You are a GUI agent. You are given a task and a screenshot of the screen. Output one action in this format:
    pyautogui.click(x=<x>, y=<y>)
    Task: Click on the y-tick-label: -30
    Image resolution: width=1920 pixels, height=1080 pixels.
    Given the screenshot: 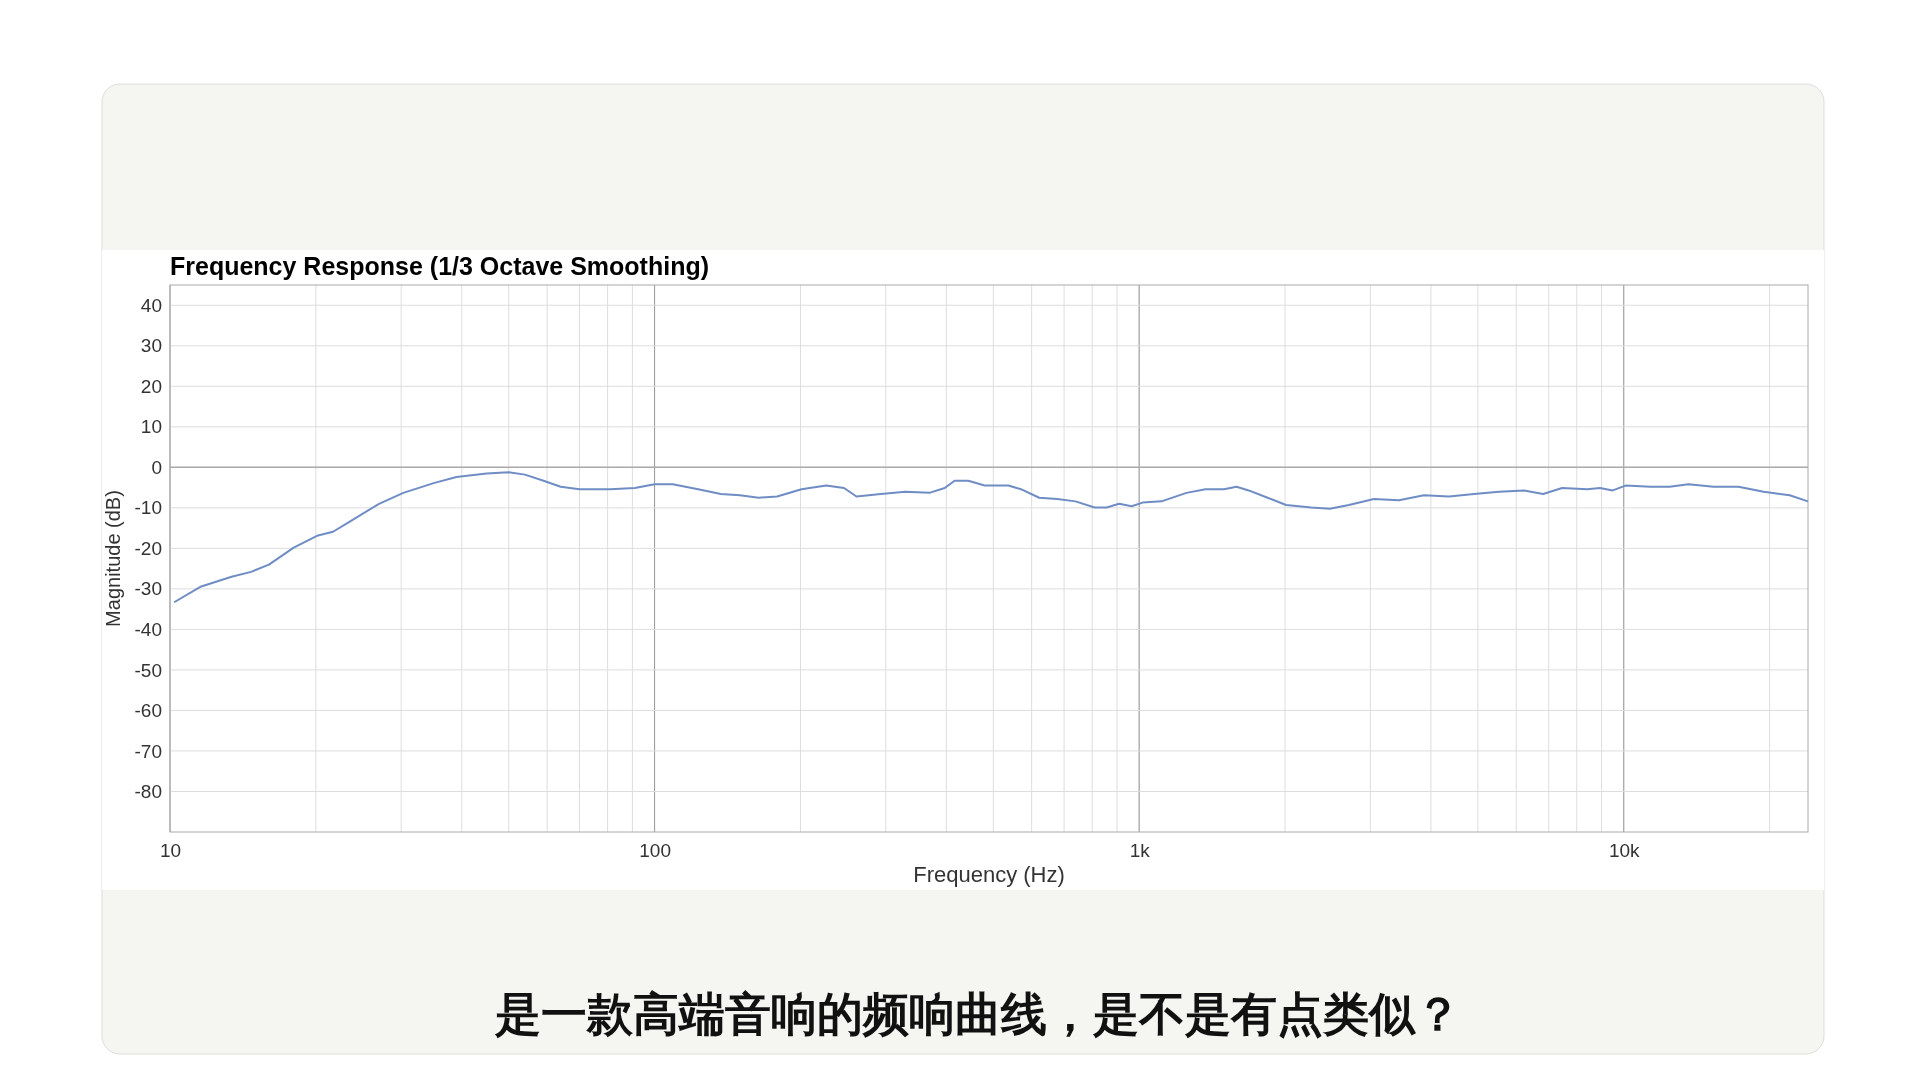 What is the action you would take?
    pyautogui.click(x=148, y=589)
    